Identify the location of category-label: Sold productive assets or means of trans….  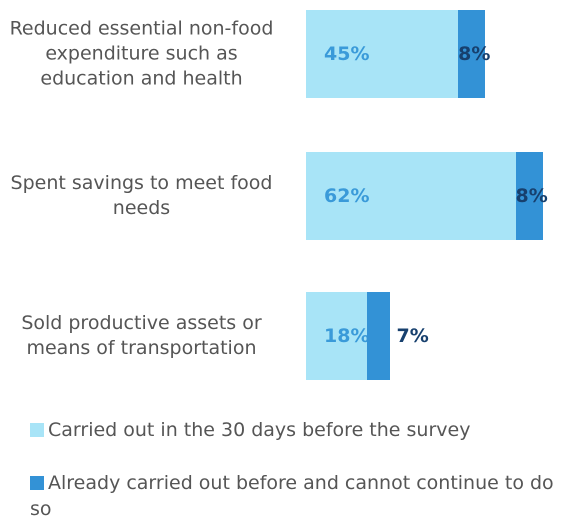
(141, 335).